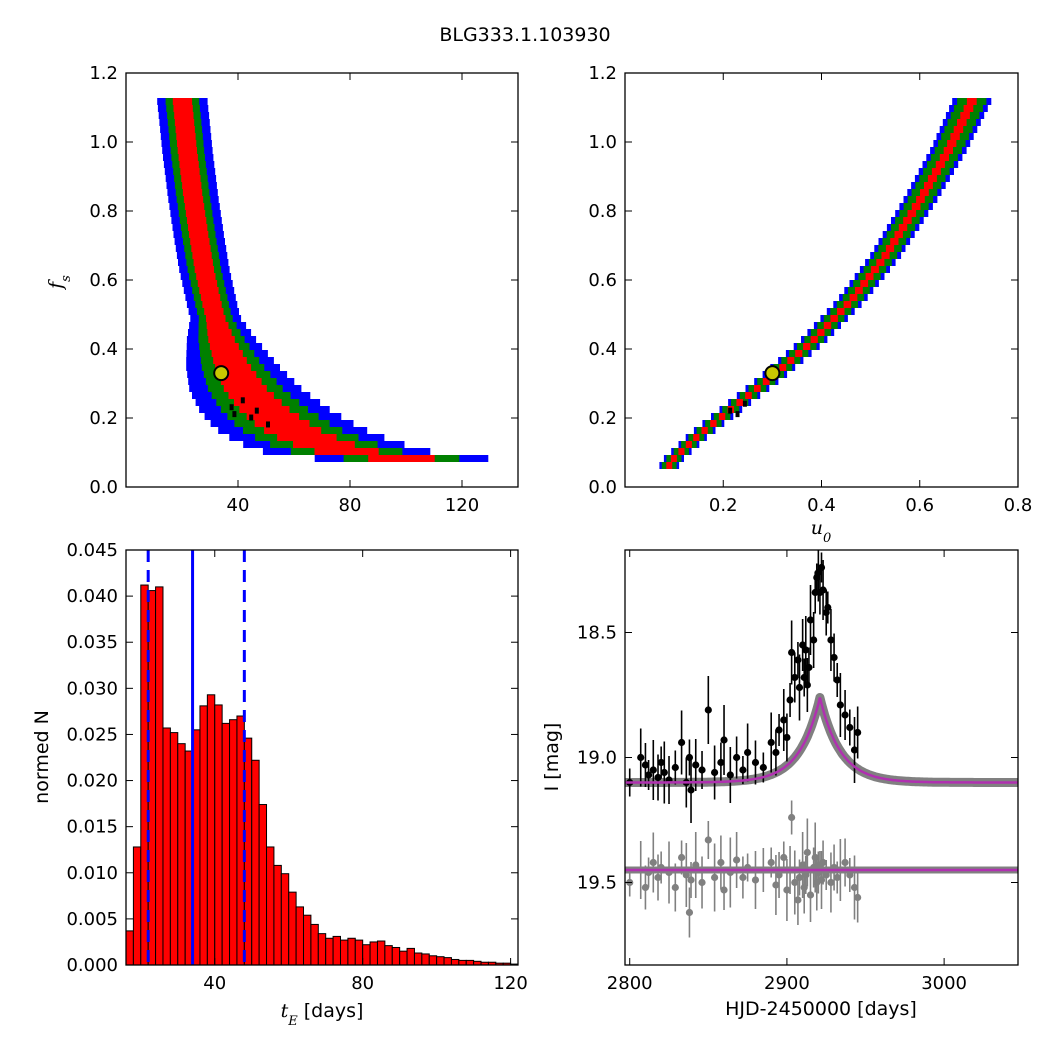  What do you see at coordinates (597, 883) in the screenshot?
I see `3|lightcurve-ytick-label: 19.5` at bounding box center [597, 883].